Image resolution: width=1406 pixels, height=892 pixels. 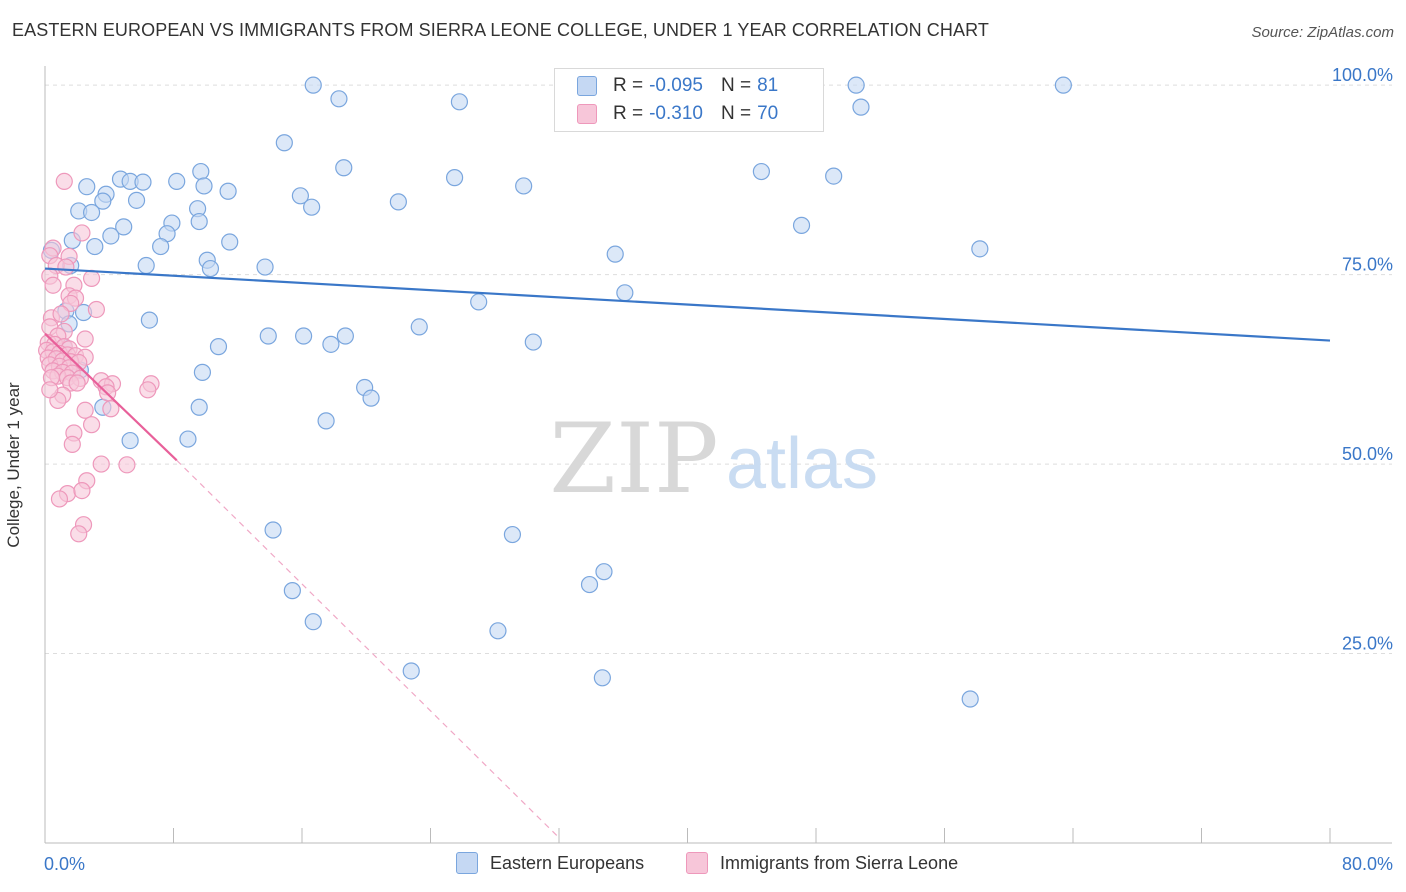 I want to click on legend-row-pink: R = -0.310 N = 70, so click(x=677, y=114).